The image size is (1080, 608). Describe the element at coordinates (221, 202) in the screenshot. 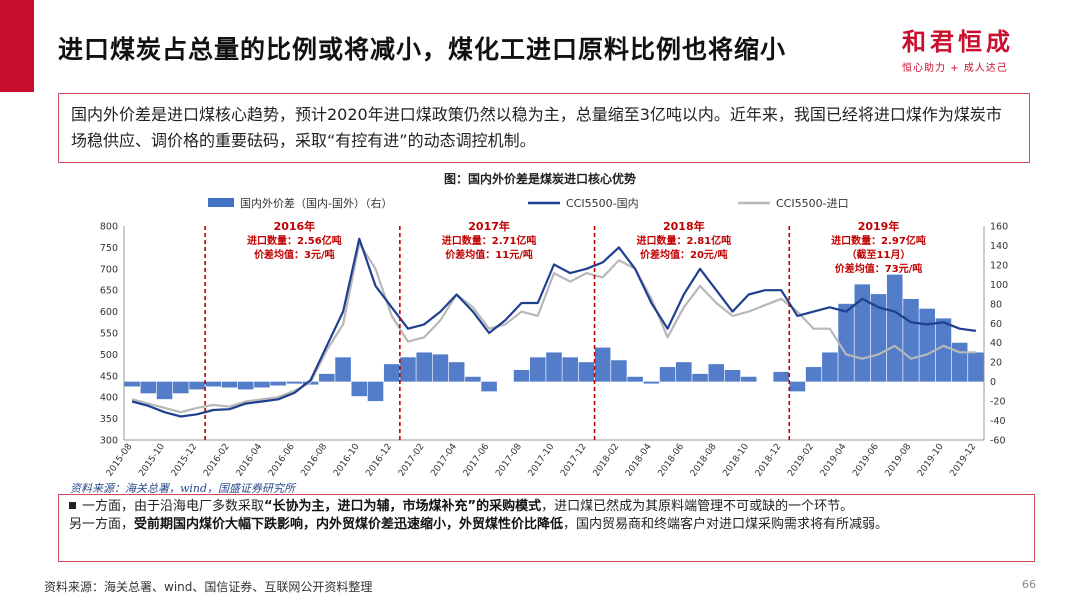

I see `legend-swatch-spread` at that location.